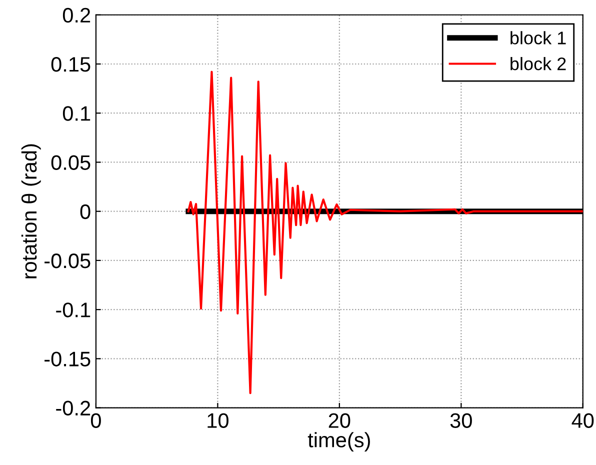 The width and height of the screenshot is (596, 465). Describe the element at coordinates (67, 260) in the screenshot. I see `y-tick-label: -0.05` at that location.